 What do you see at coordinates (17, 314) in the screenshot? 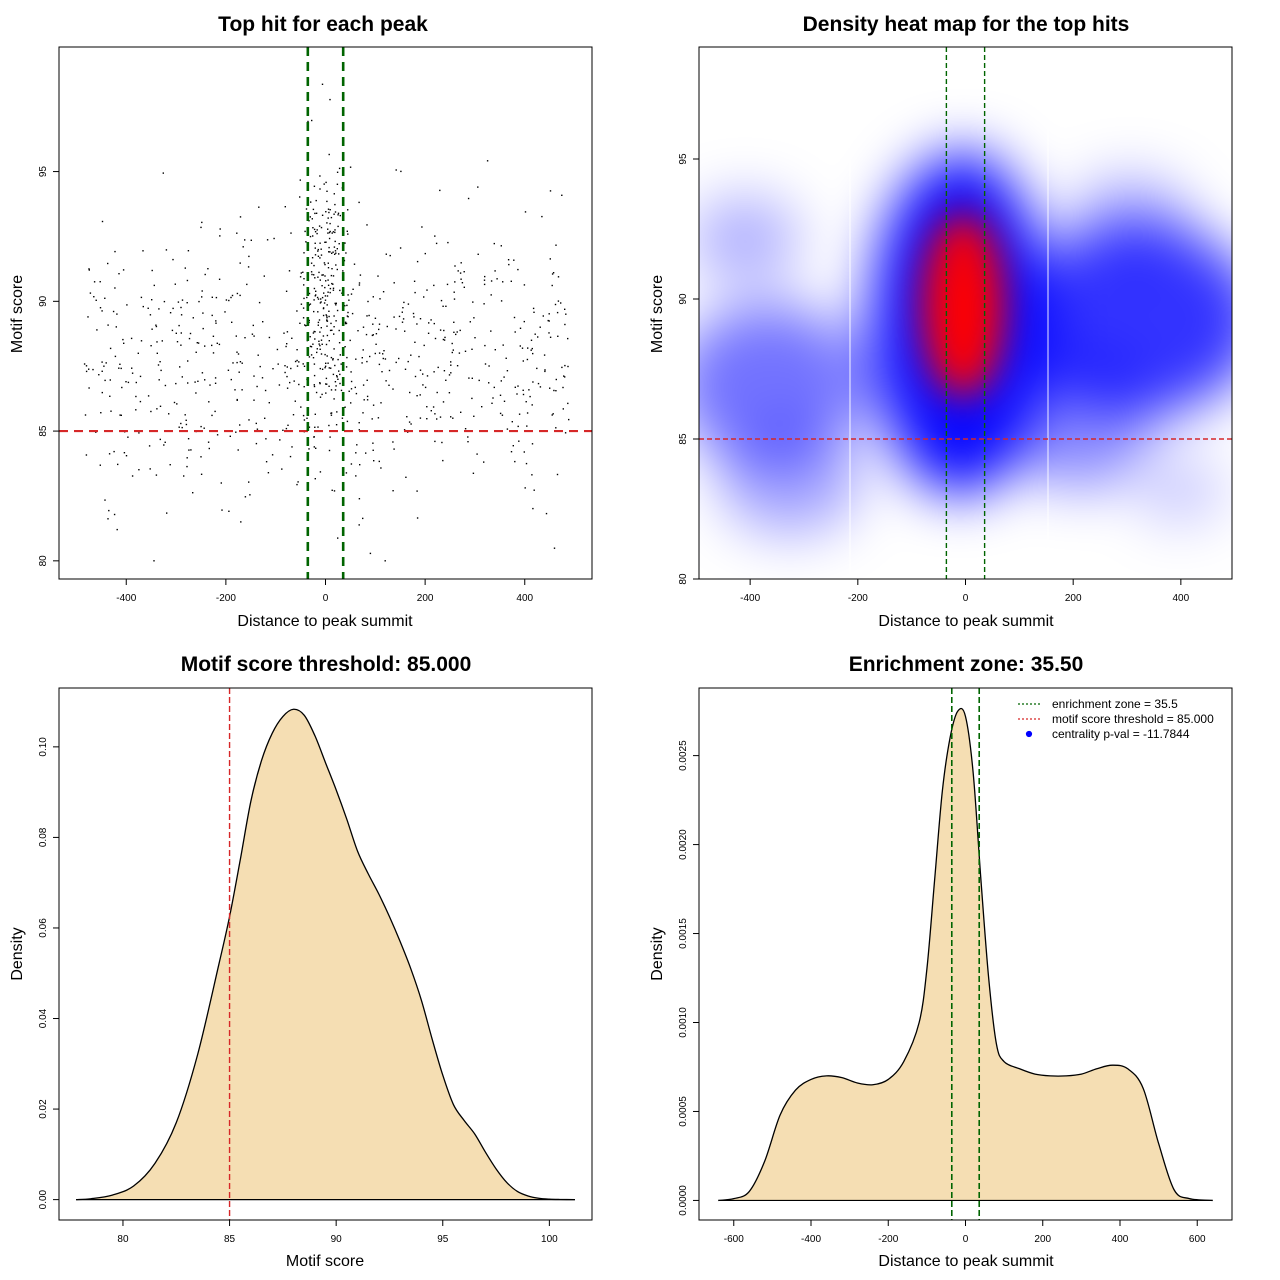
I see `scatter-y-label: Motif score` at bounding box center [17, 314].